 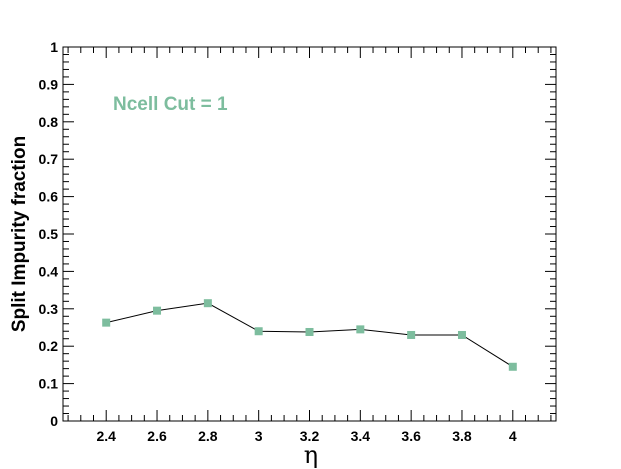 What do you see at coordinates (49, 384) in the screenshot?
I see `y-tick-label: 0.1` at bounding box center [49, 384].